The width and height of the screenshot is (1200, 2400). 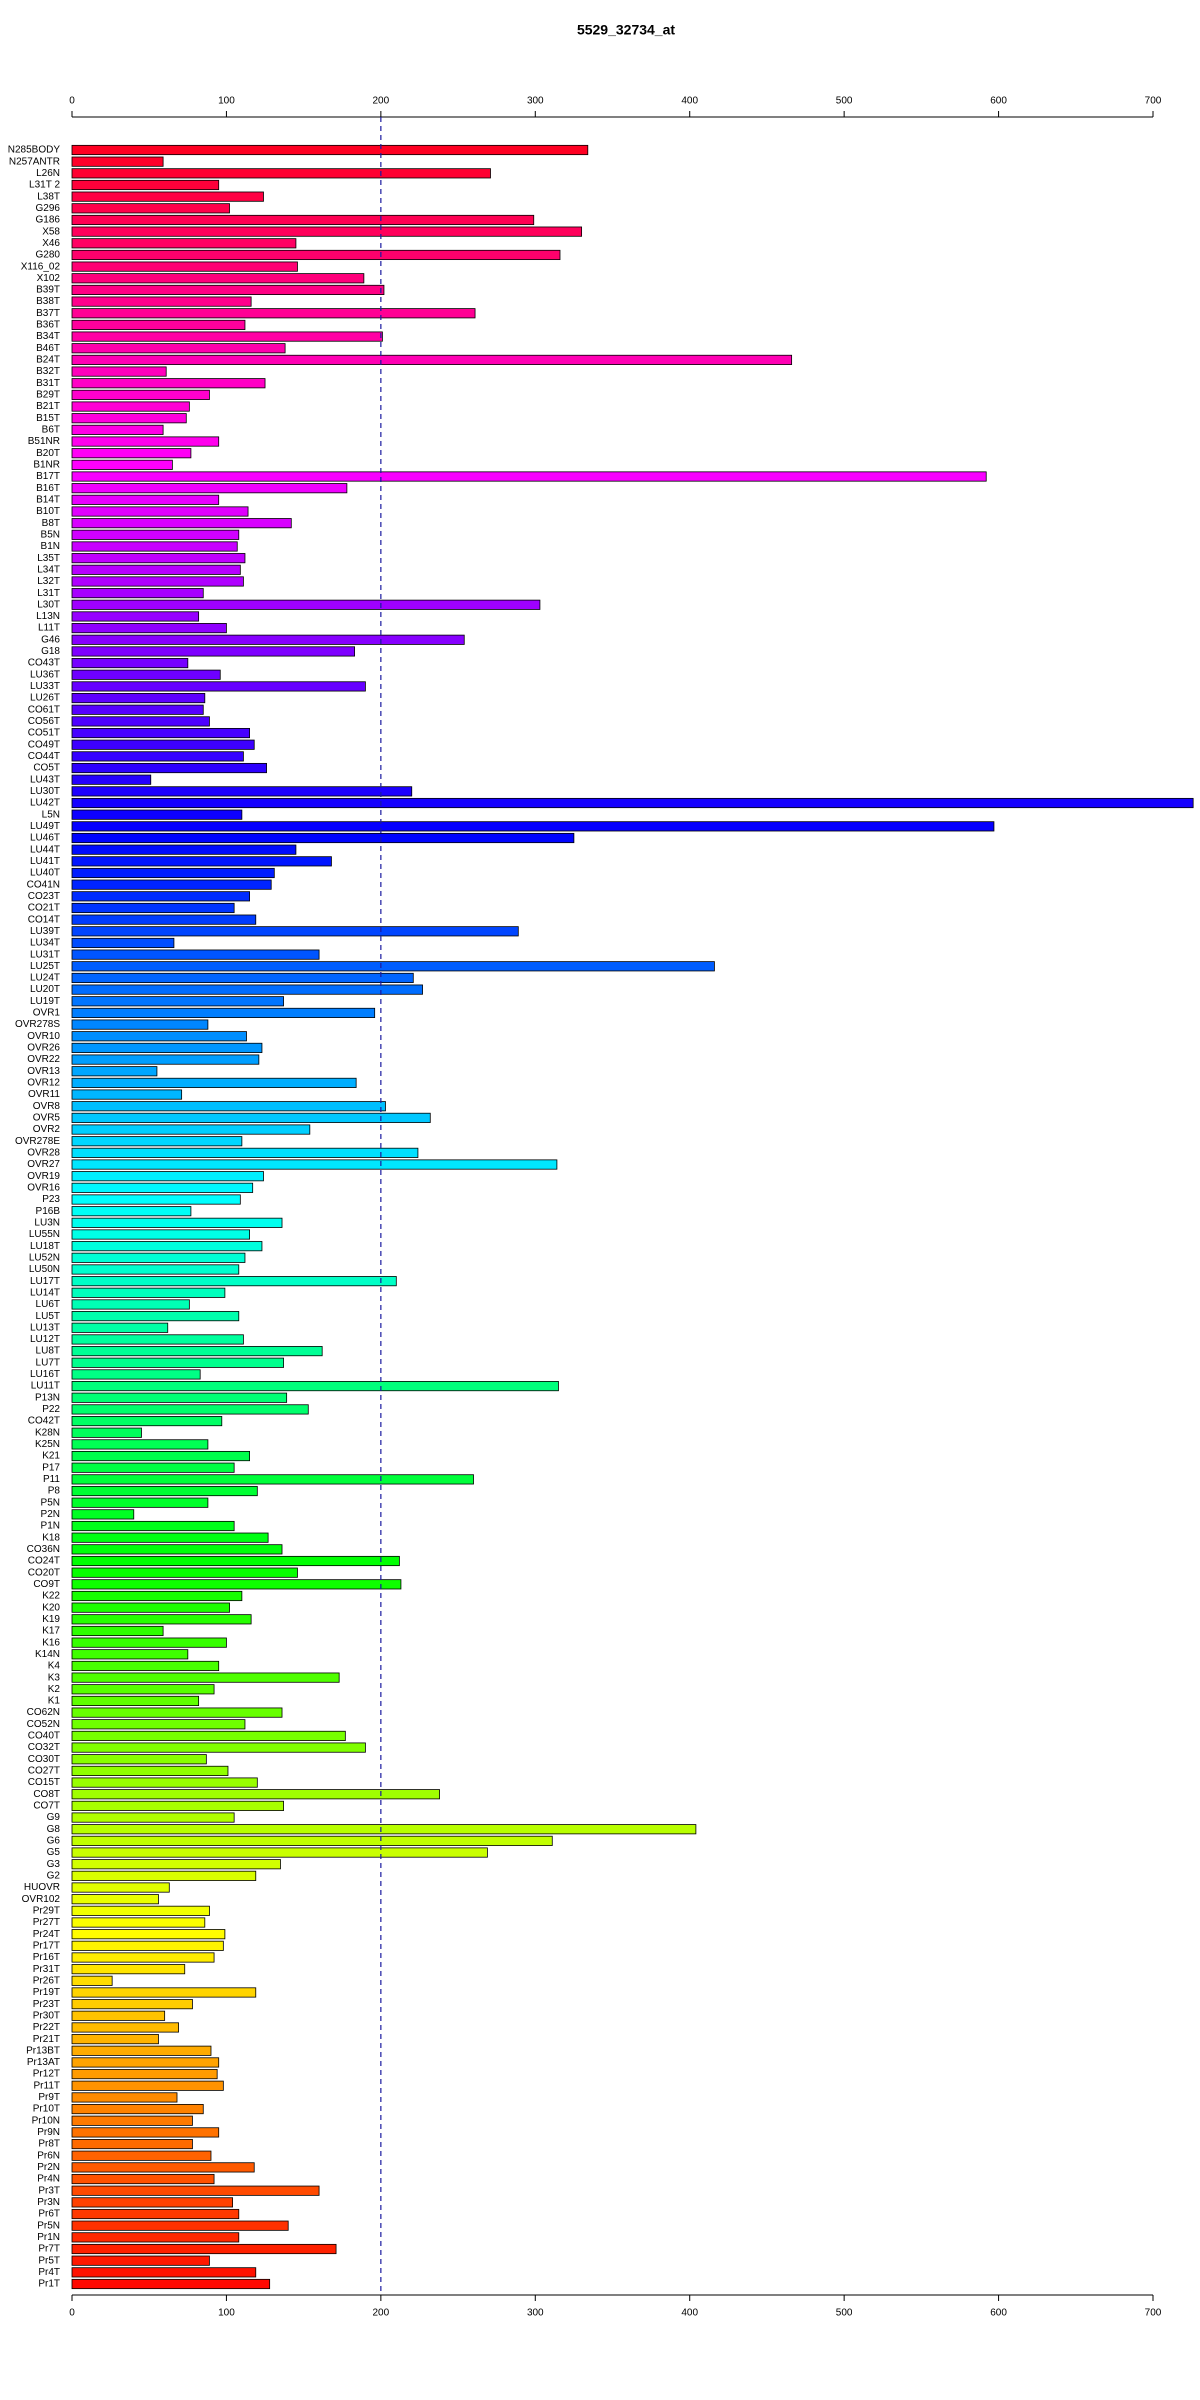 I want to click on y-tick-label: B39T, so click(x=48, y=290).